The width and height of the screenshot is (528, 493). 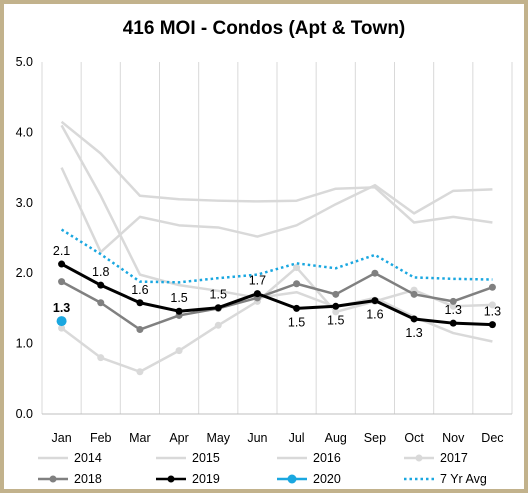 I want to click on y-tick-label: 3.0, so click(x=24, y=203).